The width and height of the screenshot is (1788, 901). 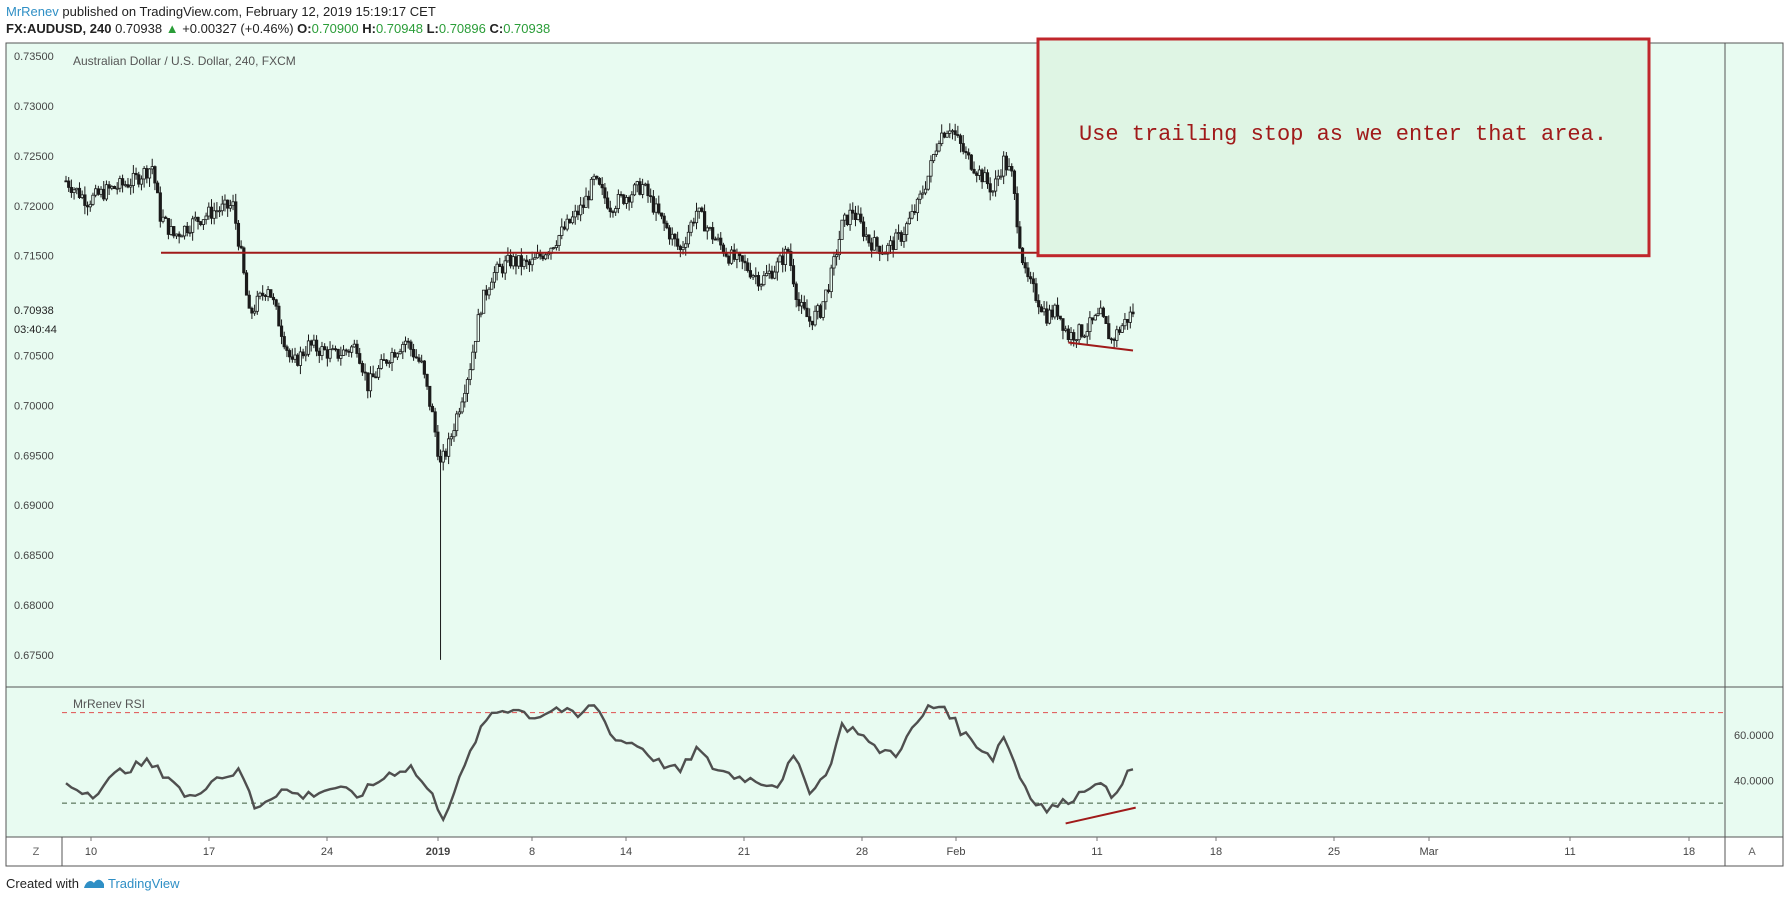 I want to click on price-tick-label: 0.67500, so click(x=34, y=656).